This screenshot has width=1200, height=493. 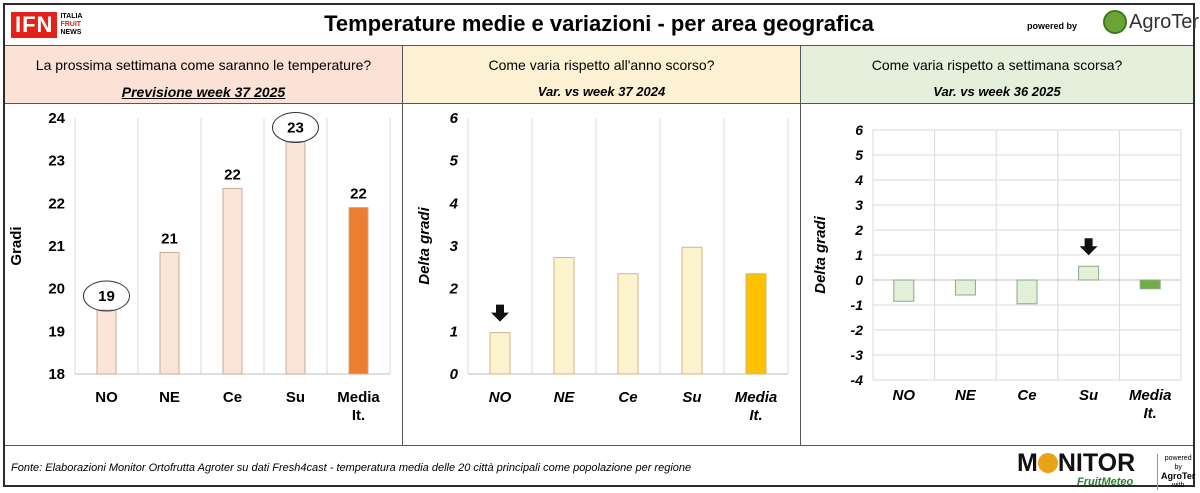 What do you see at coordinates (857, 355) in the screenshot?
I see `y-tick-label: -3` at bounding box center [857, 355].